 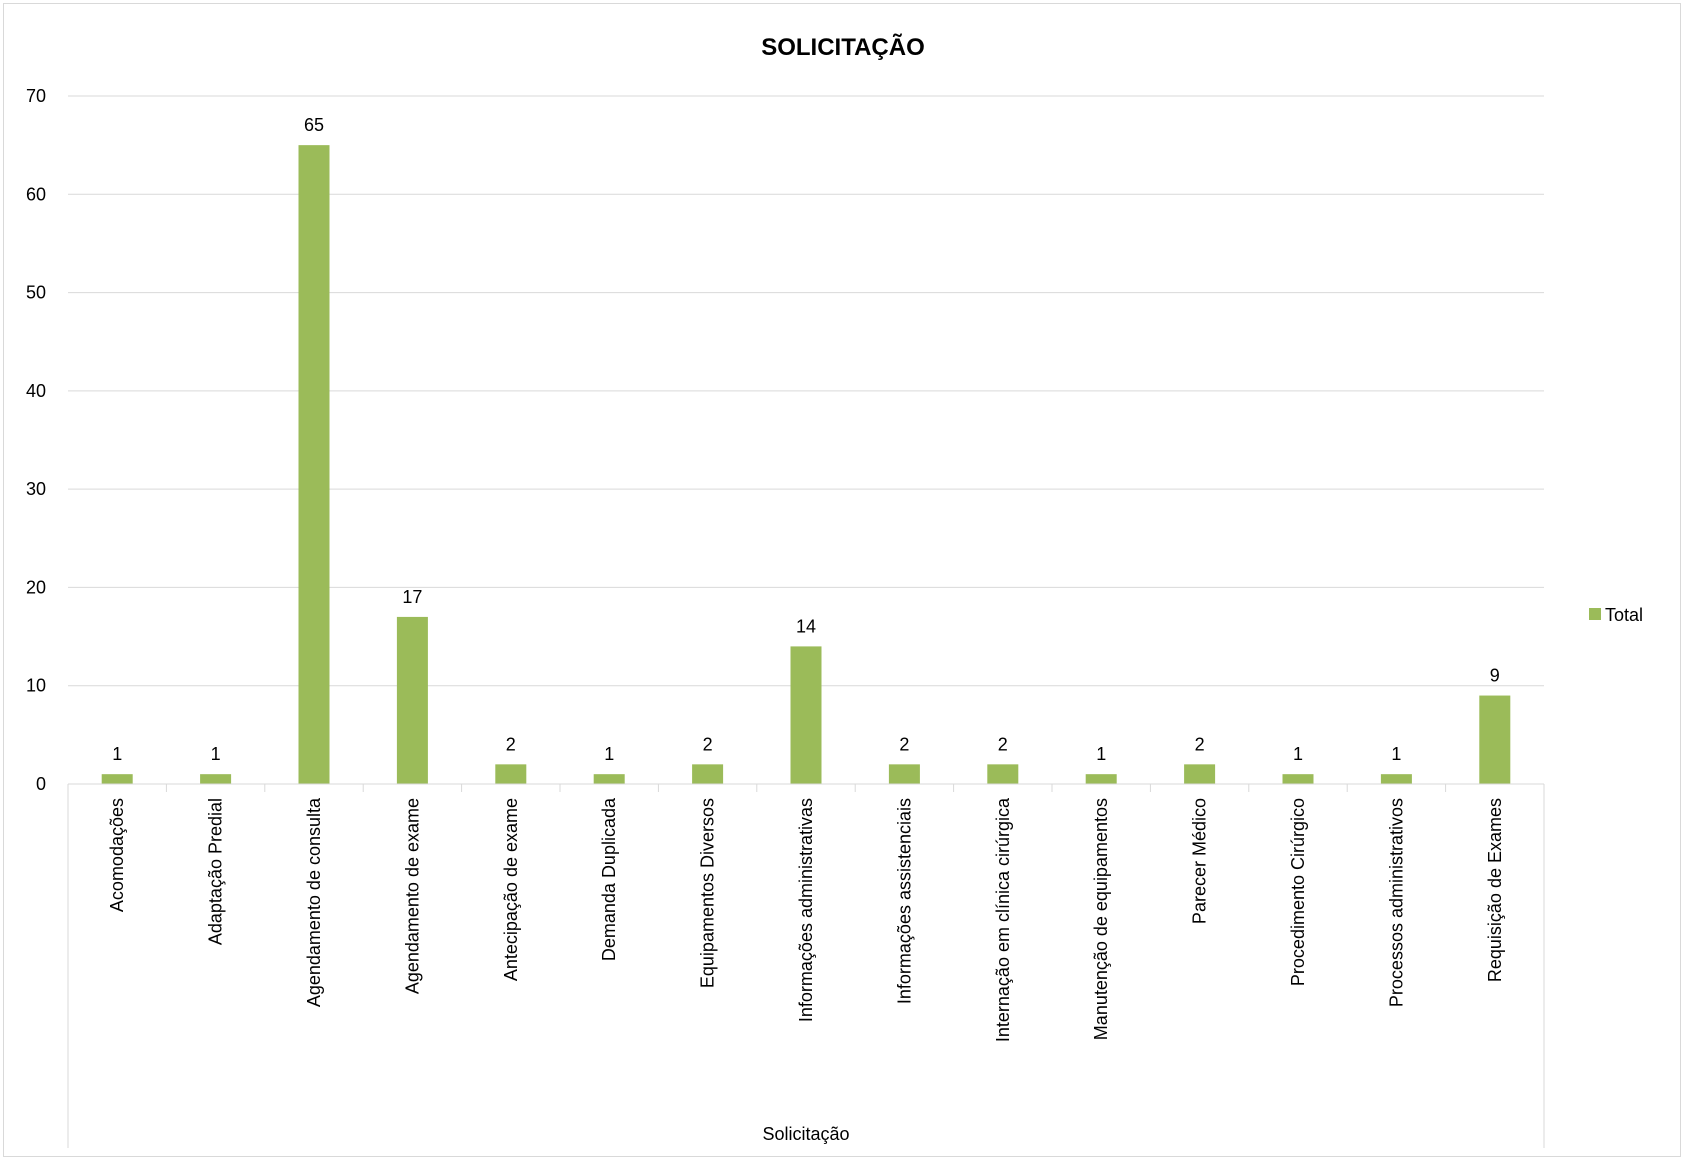 I want to click on y-tick-label: 0, so click(x=41, y=784).